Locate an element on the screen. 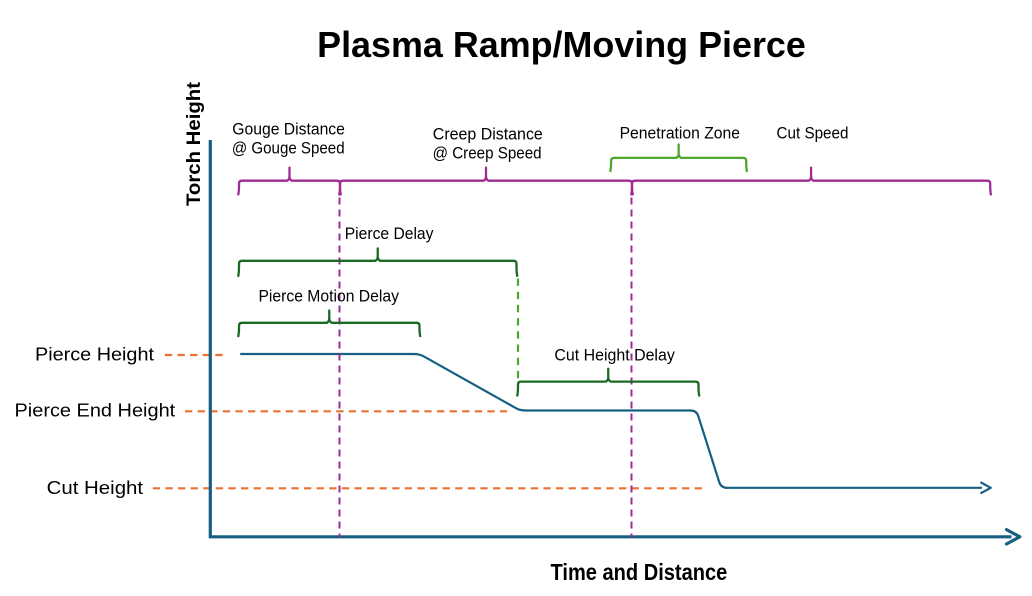 The image size is (1032, 596). svg-text: Gouge Distance is located at coordinates (288, 129).